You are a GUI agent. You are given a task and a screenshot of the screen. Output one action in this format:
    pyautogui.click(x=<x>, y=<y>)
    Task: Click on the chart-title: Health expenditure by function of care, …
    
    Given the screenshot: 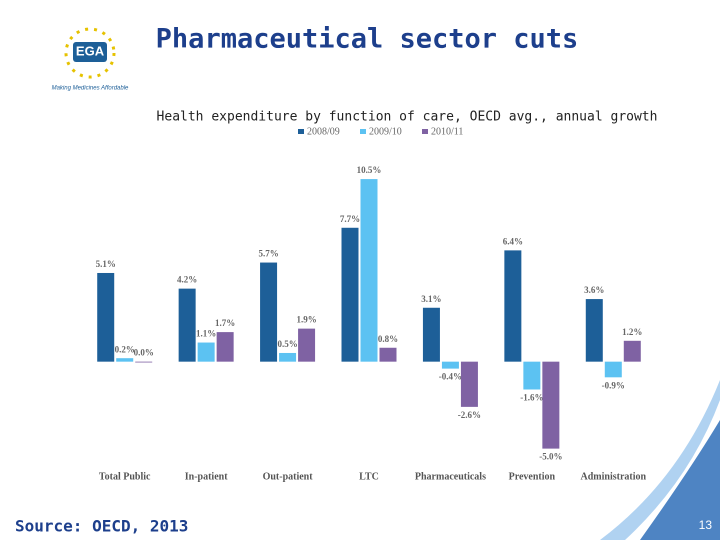 What is the action you would take?
    pyautogui.click(x=407, y=117)
    